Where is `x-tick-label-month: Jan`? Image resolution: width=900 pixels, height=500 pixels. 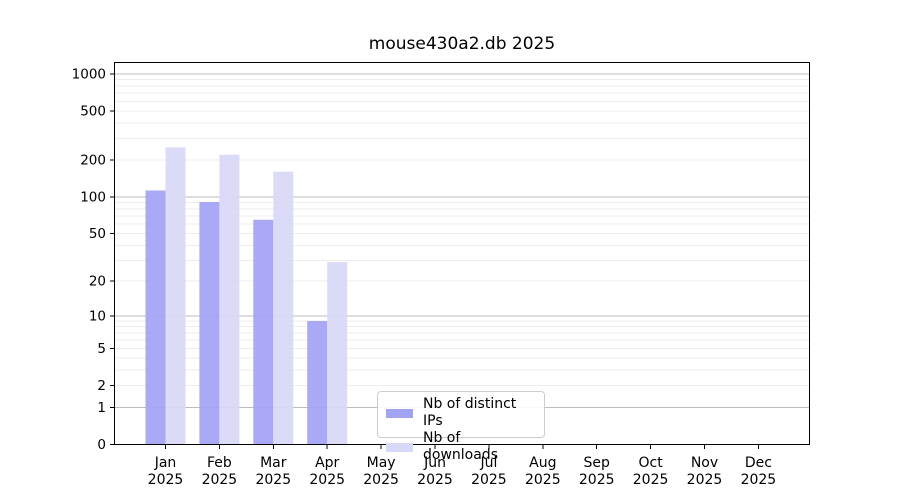 x-tick-label-month: Jan is located at coordinates (165, 463).